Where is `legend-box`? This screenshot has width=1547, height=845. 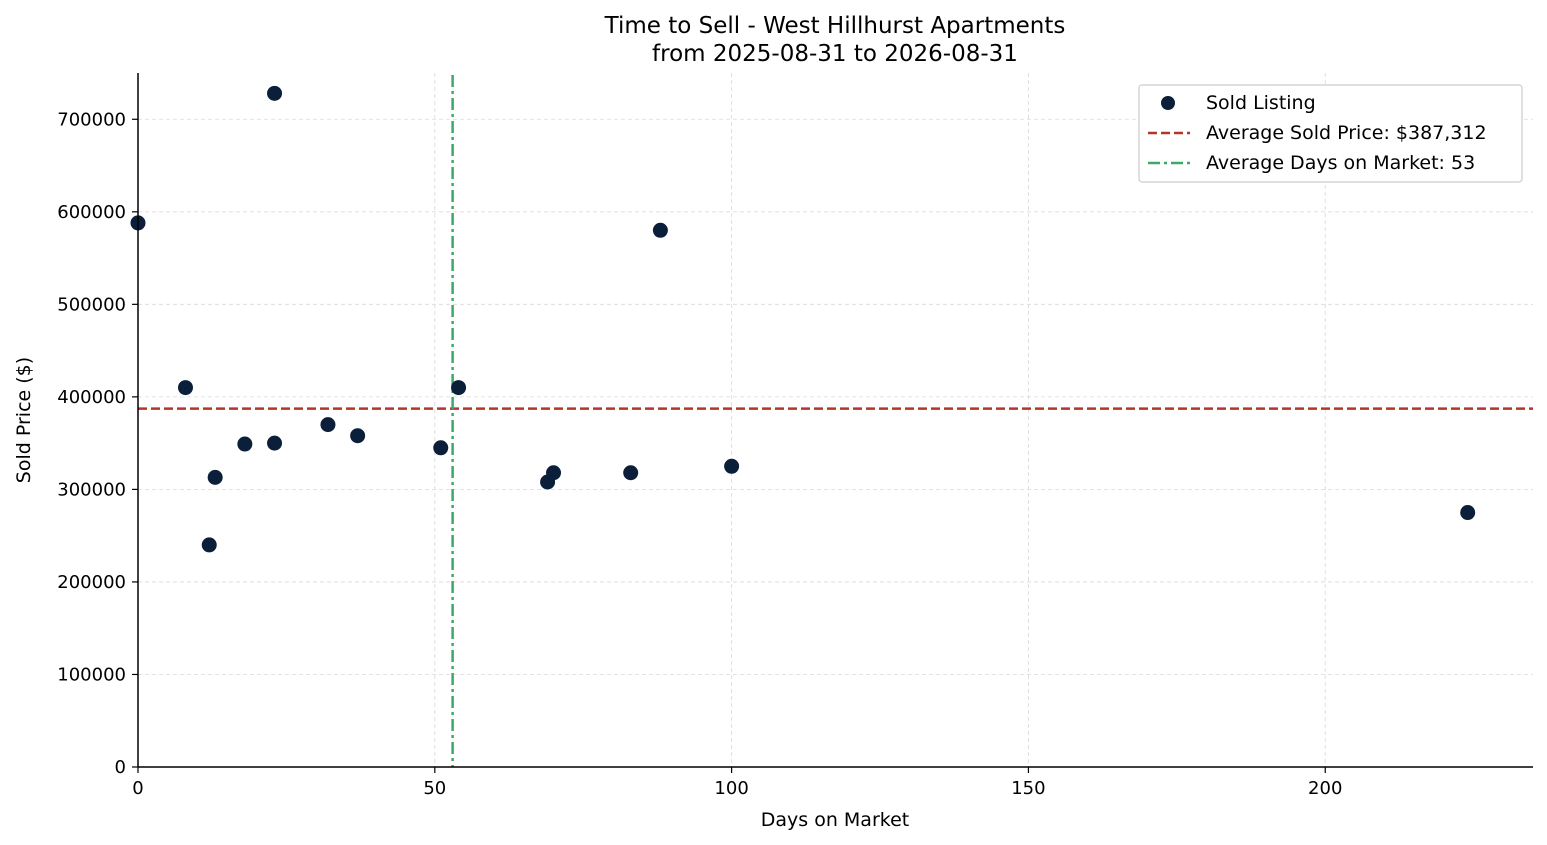
legend-box is located at coordinates (1330, 133).